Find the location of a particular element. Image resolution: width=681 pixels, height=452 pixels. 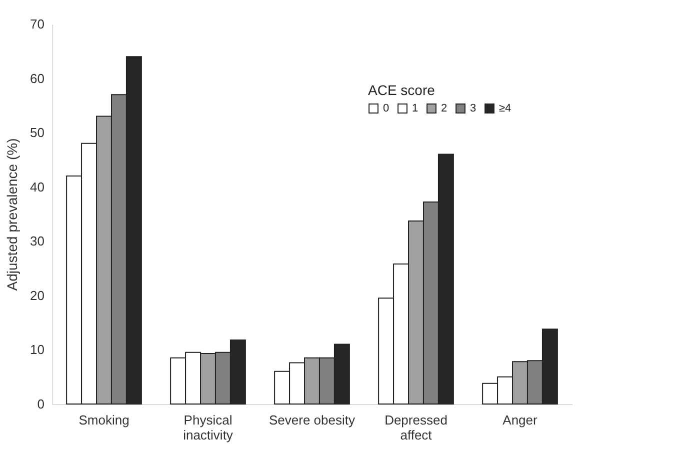

x-tick-label: Depressed affect is located at coordinates (416, 427).